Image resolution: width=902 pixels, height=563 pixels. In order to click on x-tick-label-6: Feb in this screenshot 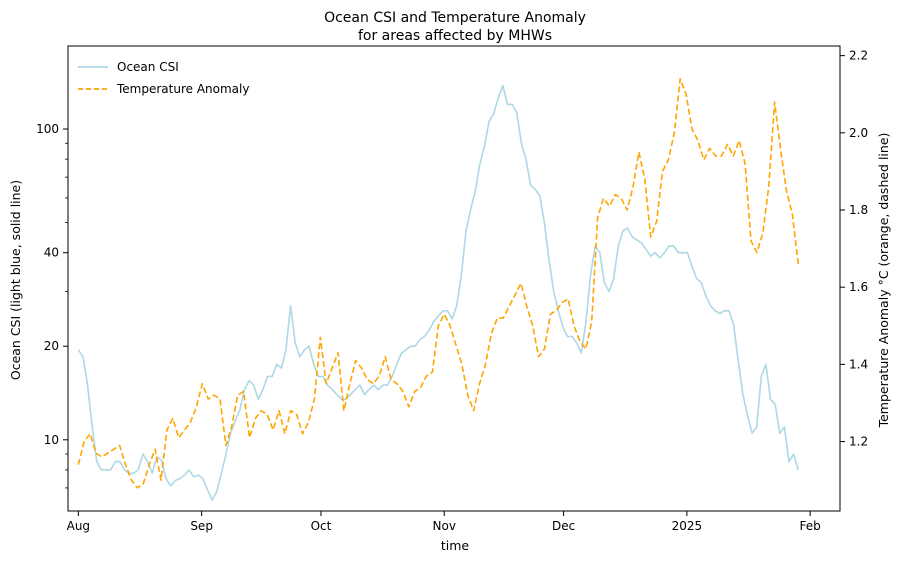, I will do `click(810, 526)`.